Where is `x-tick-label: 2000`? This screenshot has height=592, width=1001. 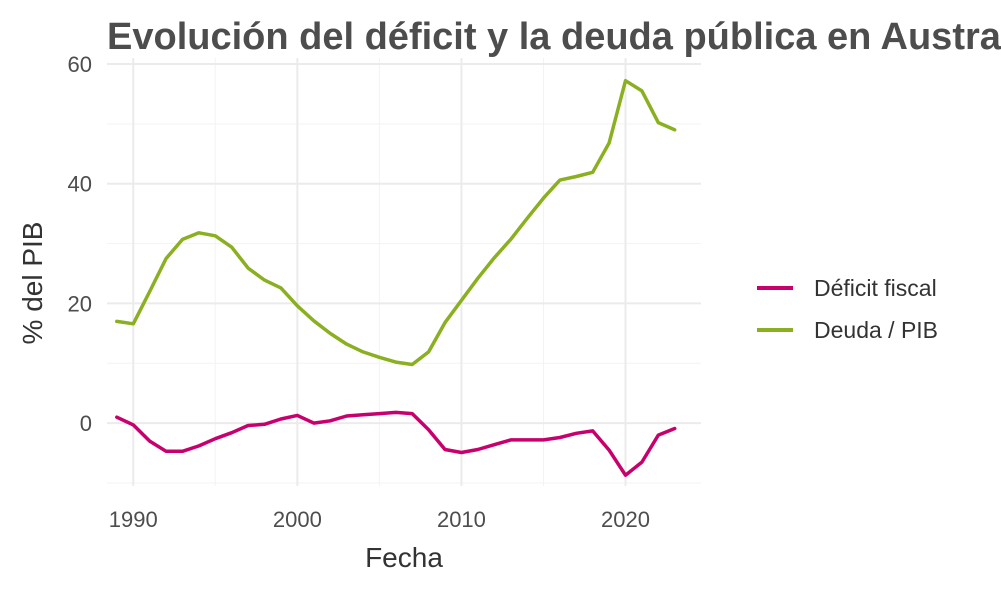
x-tick-label: 2000 is located at coordinates (297, 519).